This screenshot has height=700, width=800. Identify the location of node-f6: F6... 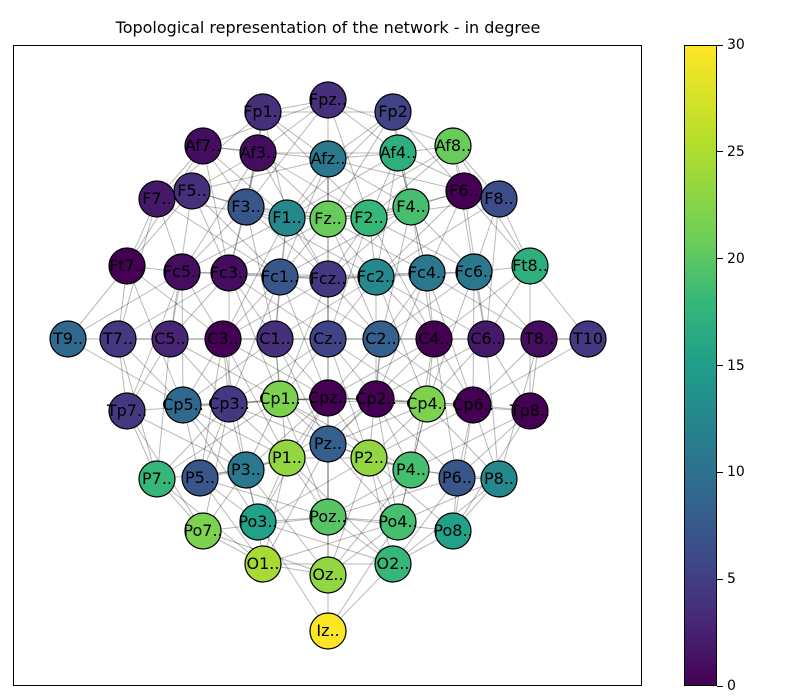
(464, 191).